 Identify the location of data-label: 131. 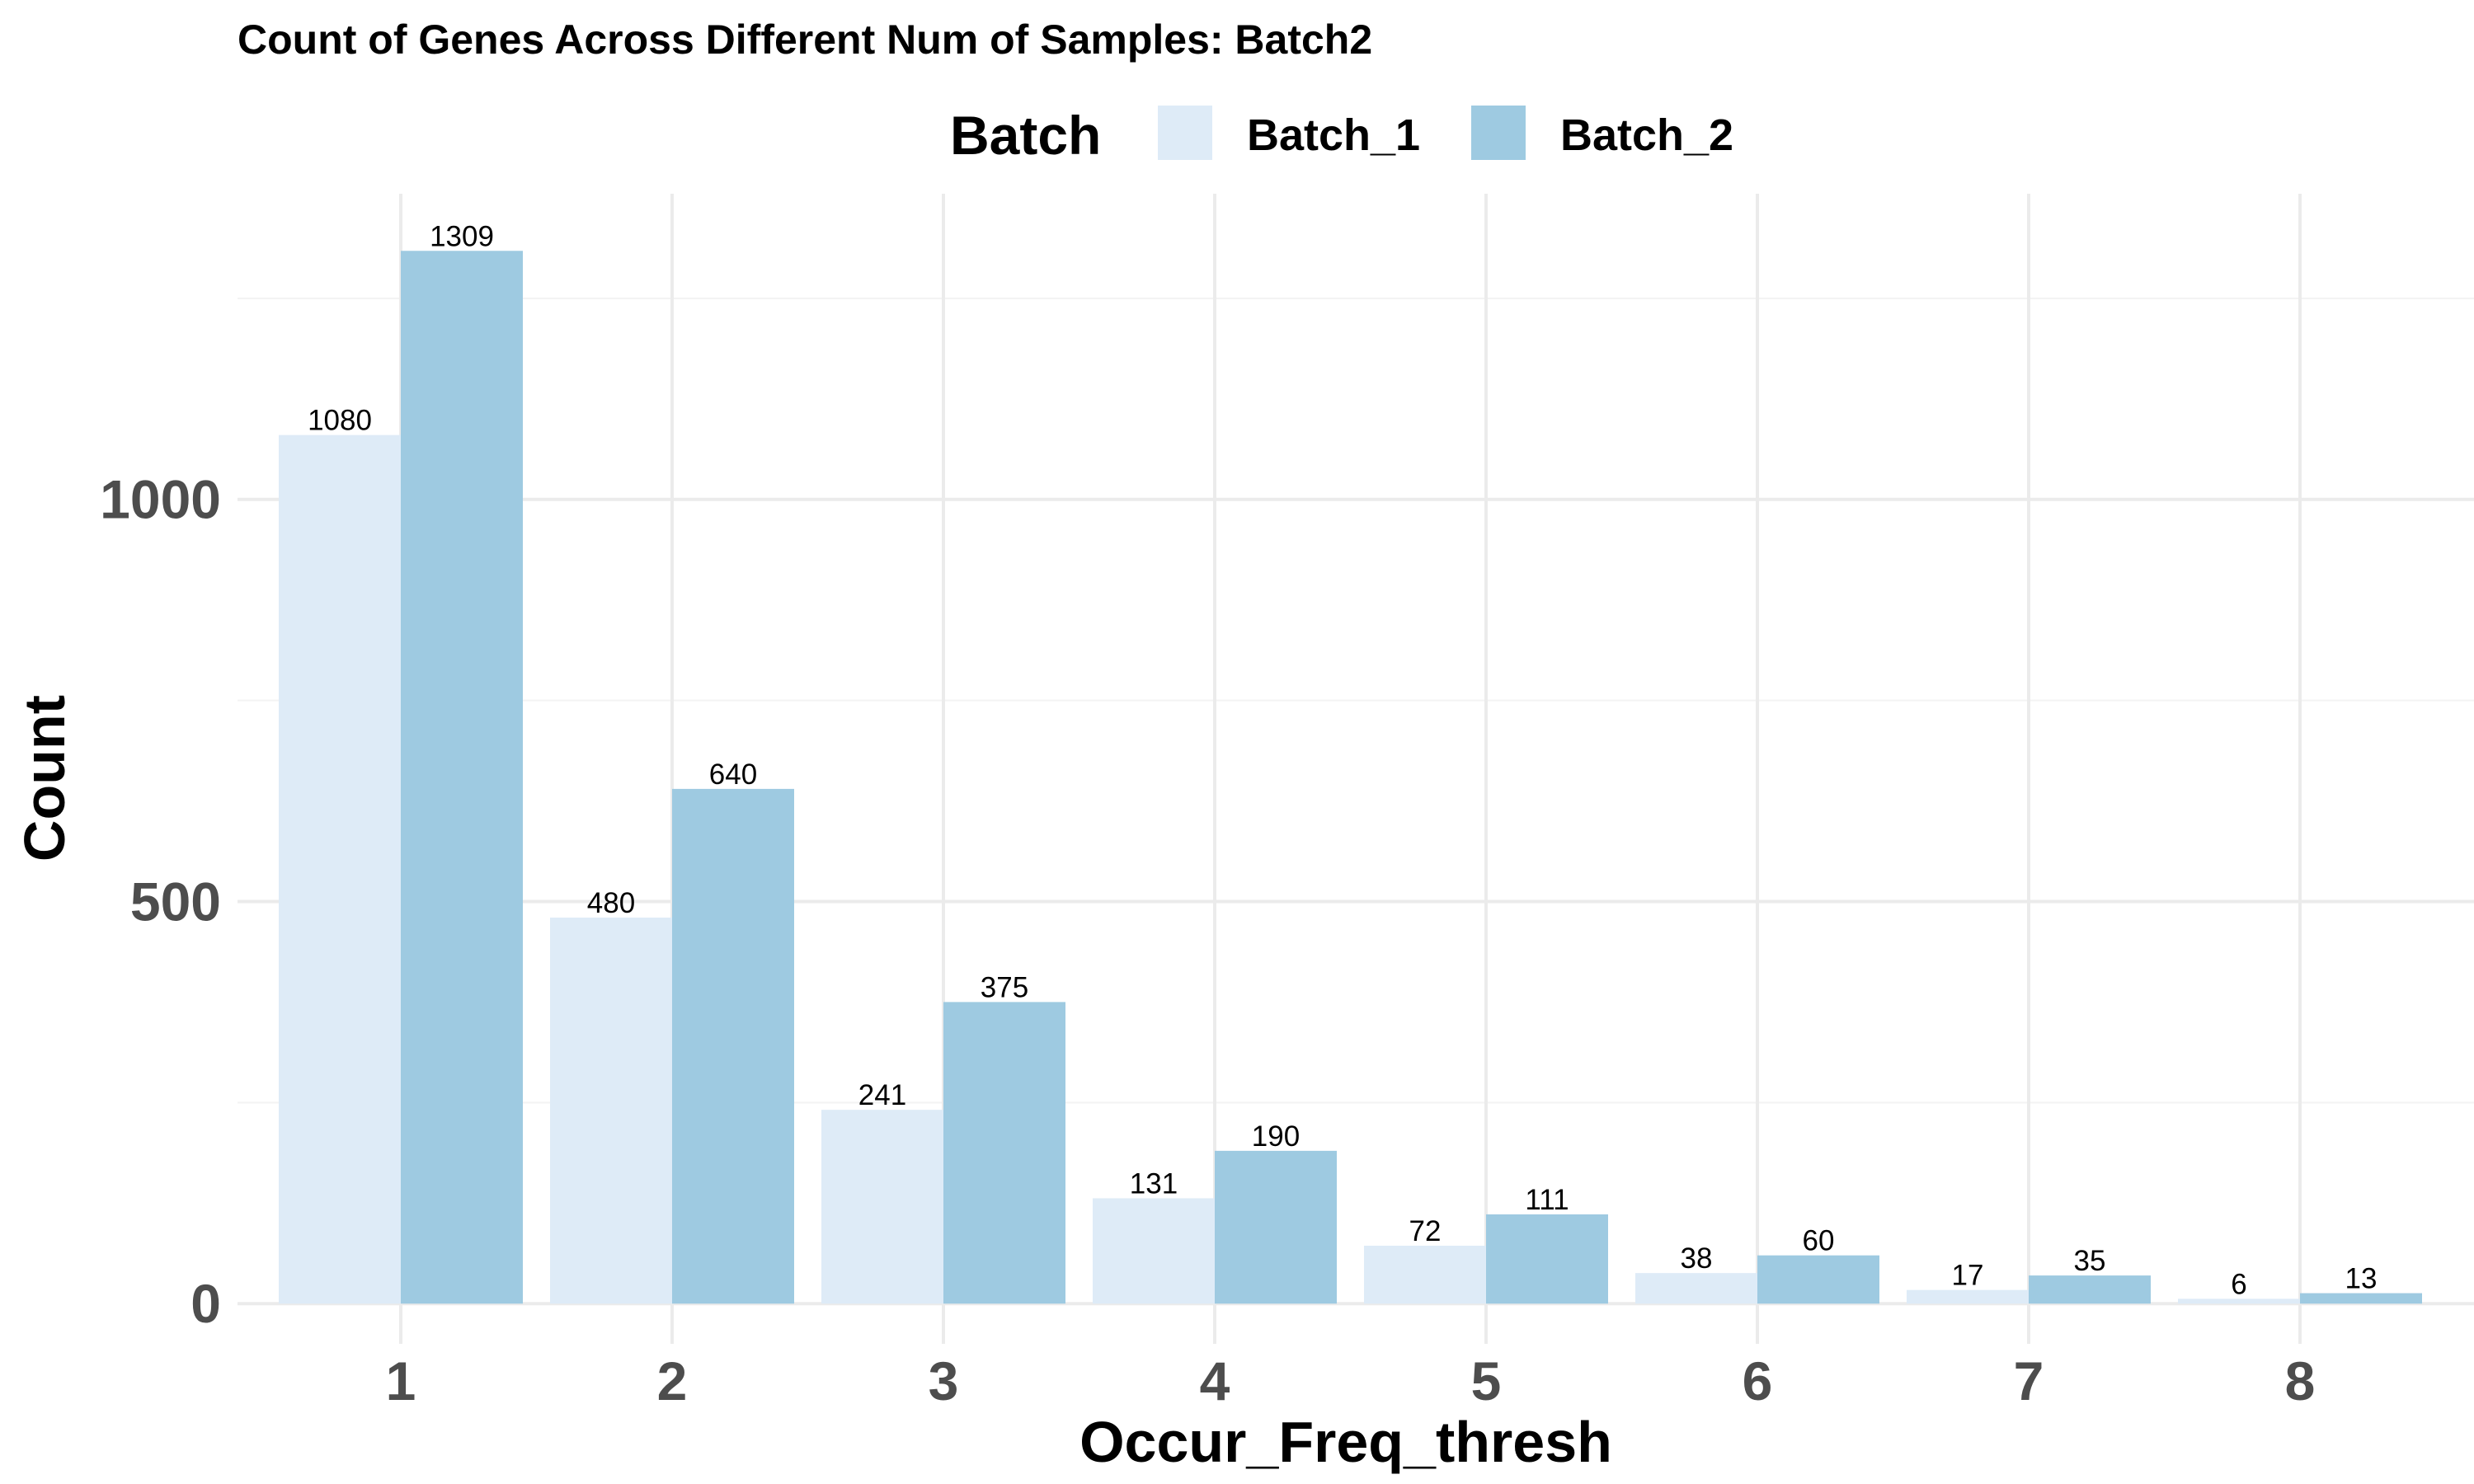
(1154, 1183).